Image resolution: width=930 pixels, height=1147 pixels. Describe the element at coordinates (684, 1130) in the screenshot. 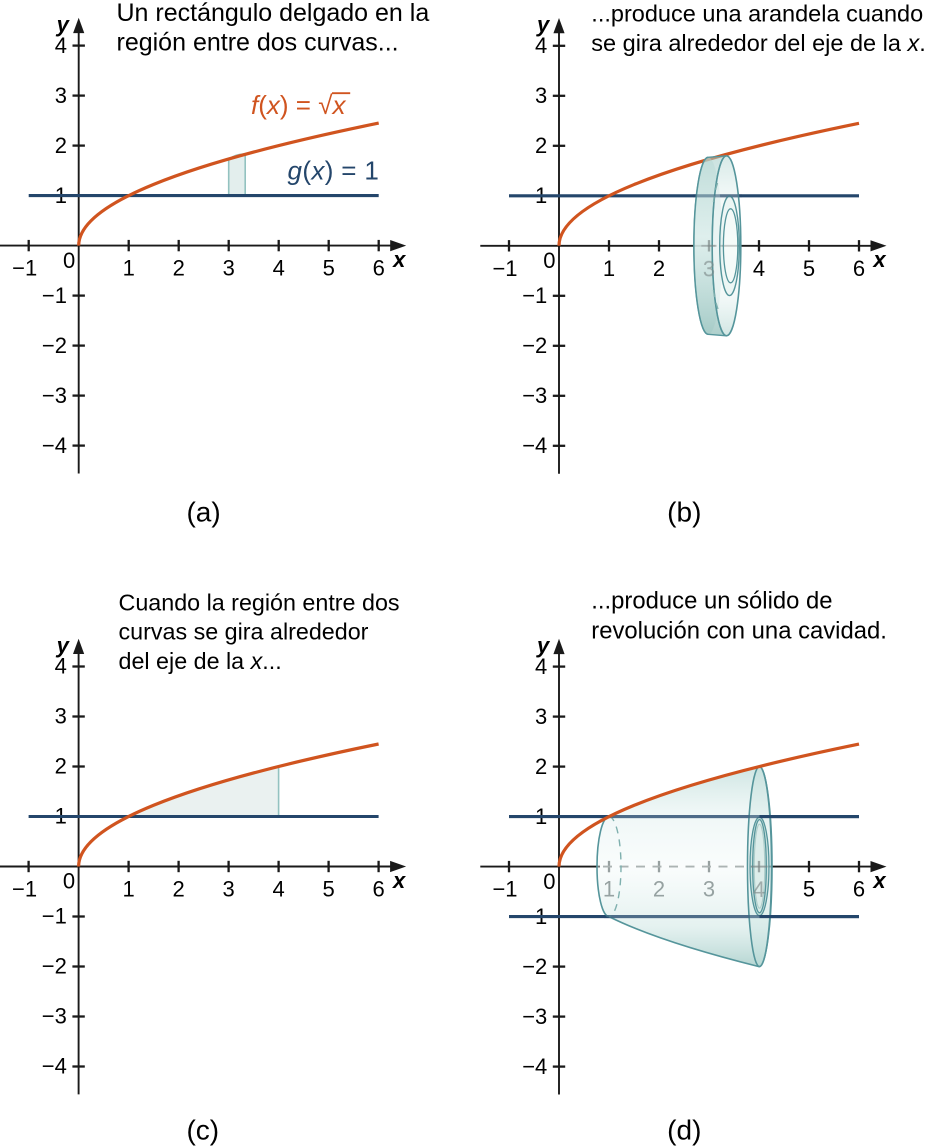

I see `svg-text: (d)` at that location.